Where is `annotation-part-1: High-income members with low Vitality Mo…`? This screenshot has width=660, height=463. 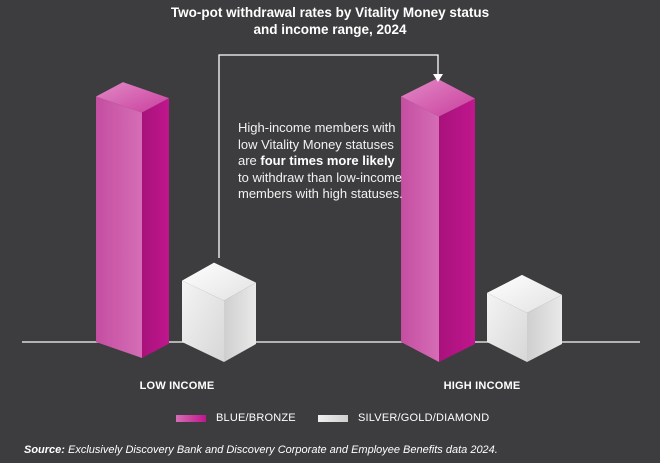 annotation-part-1: High-income members with low Vitality Mo… is located at coordinates (317, 144).